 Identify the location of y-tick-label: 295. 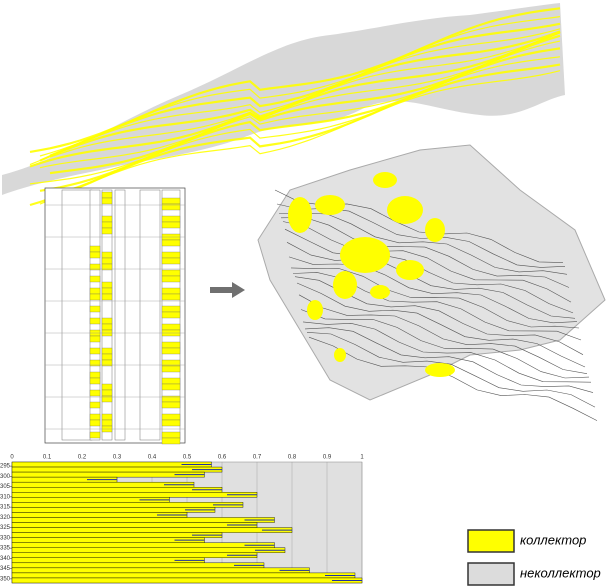
(5, 467).